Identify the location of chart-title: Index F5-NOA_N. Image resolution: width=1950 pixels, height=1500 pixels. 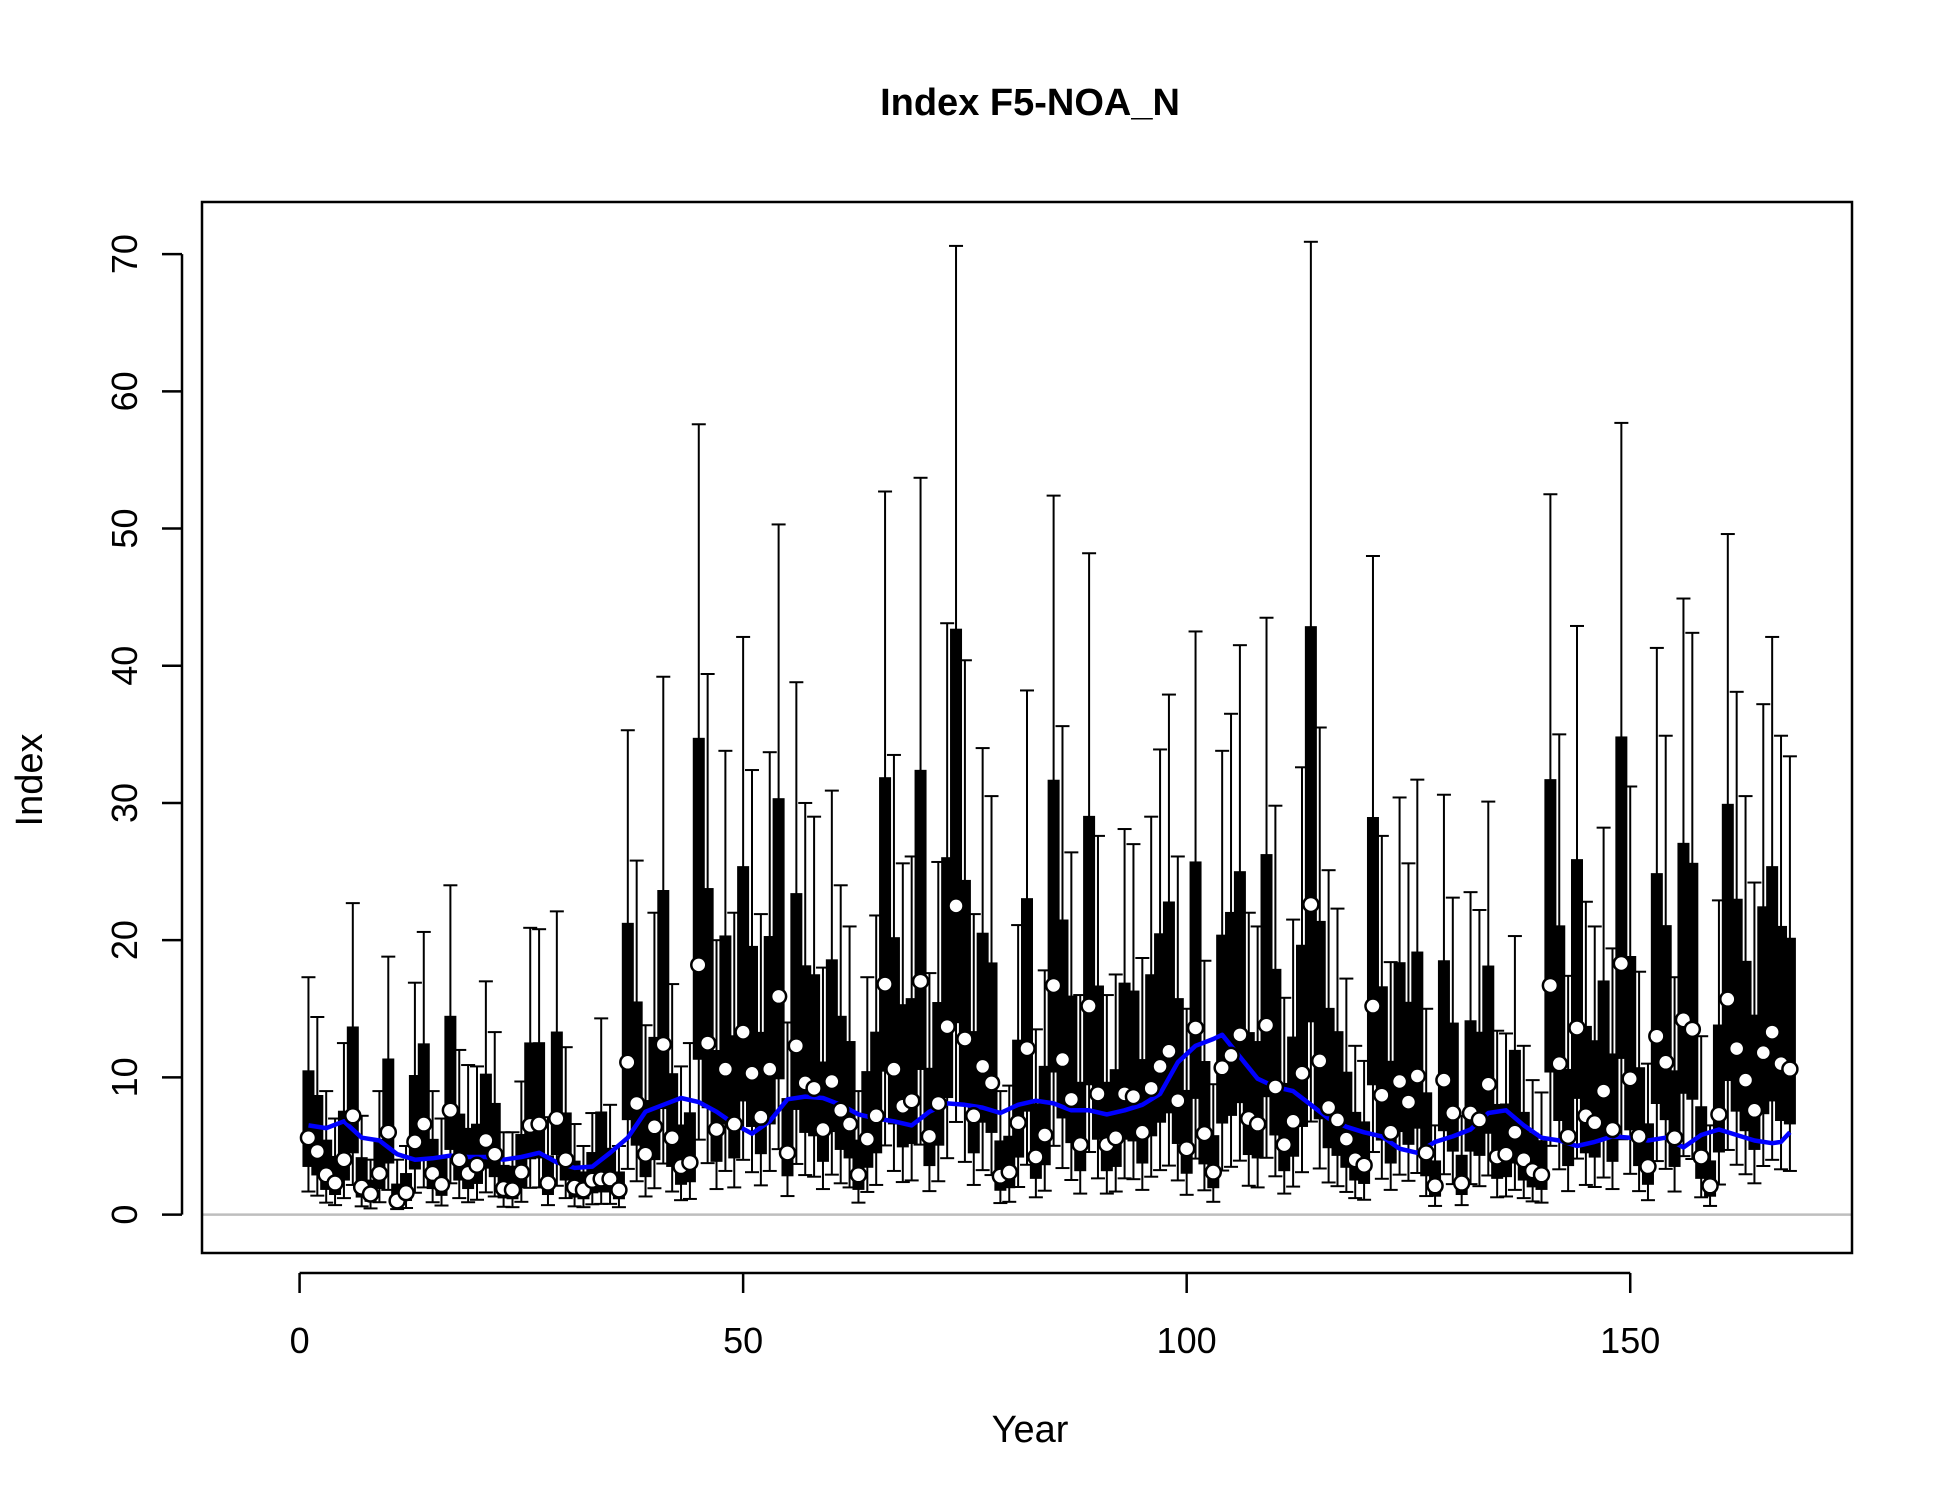
(1030, 103).